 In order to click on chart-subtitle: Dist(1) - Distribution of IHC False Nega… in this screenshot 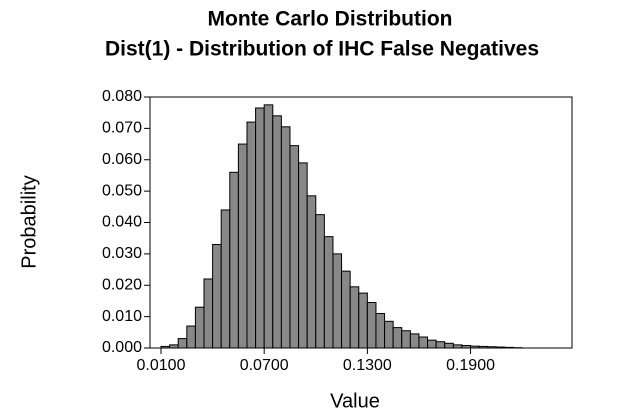, I will do `click(322, 49)`.